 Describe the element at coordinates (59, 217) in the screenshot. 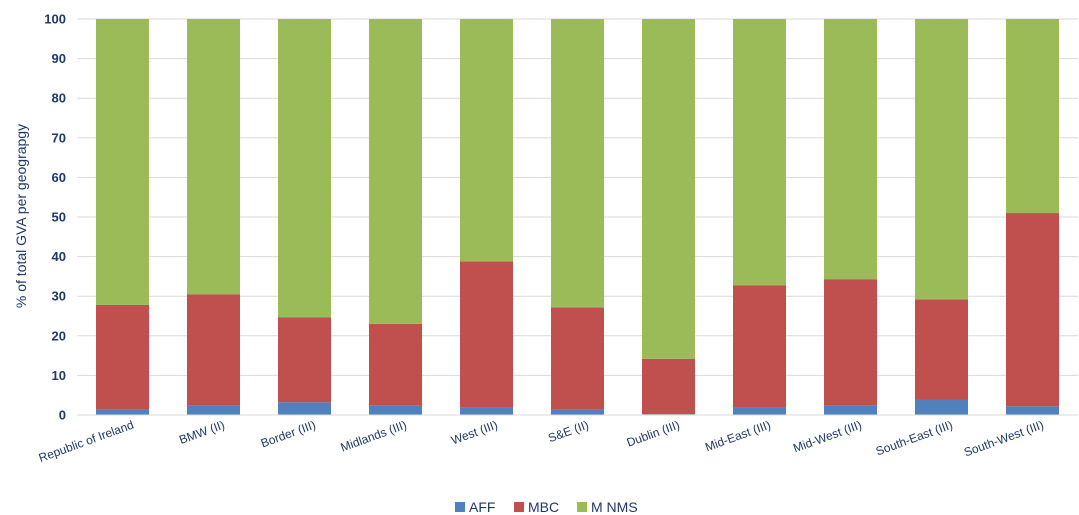

I see `y-tick-label: 50` at that location.